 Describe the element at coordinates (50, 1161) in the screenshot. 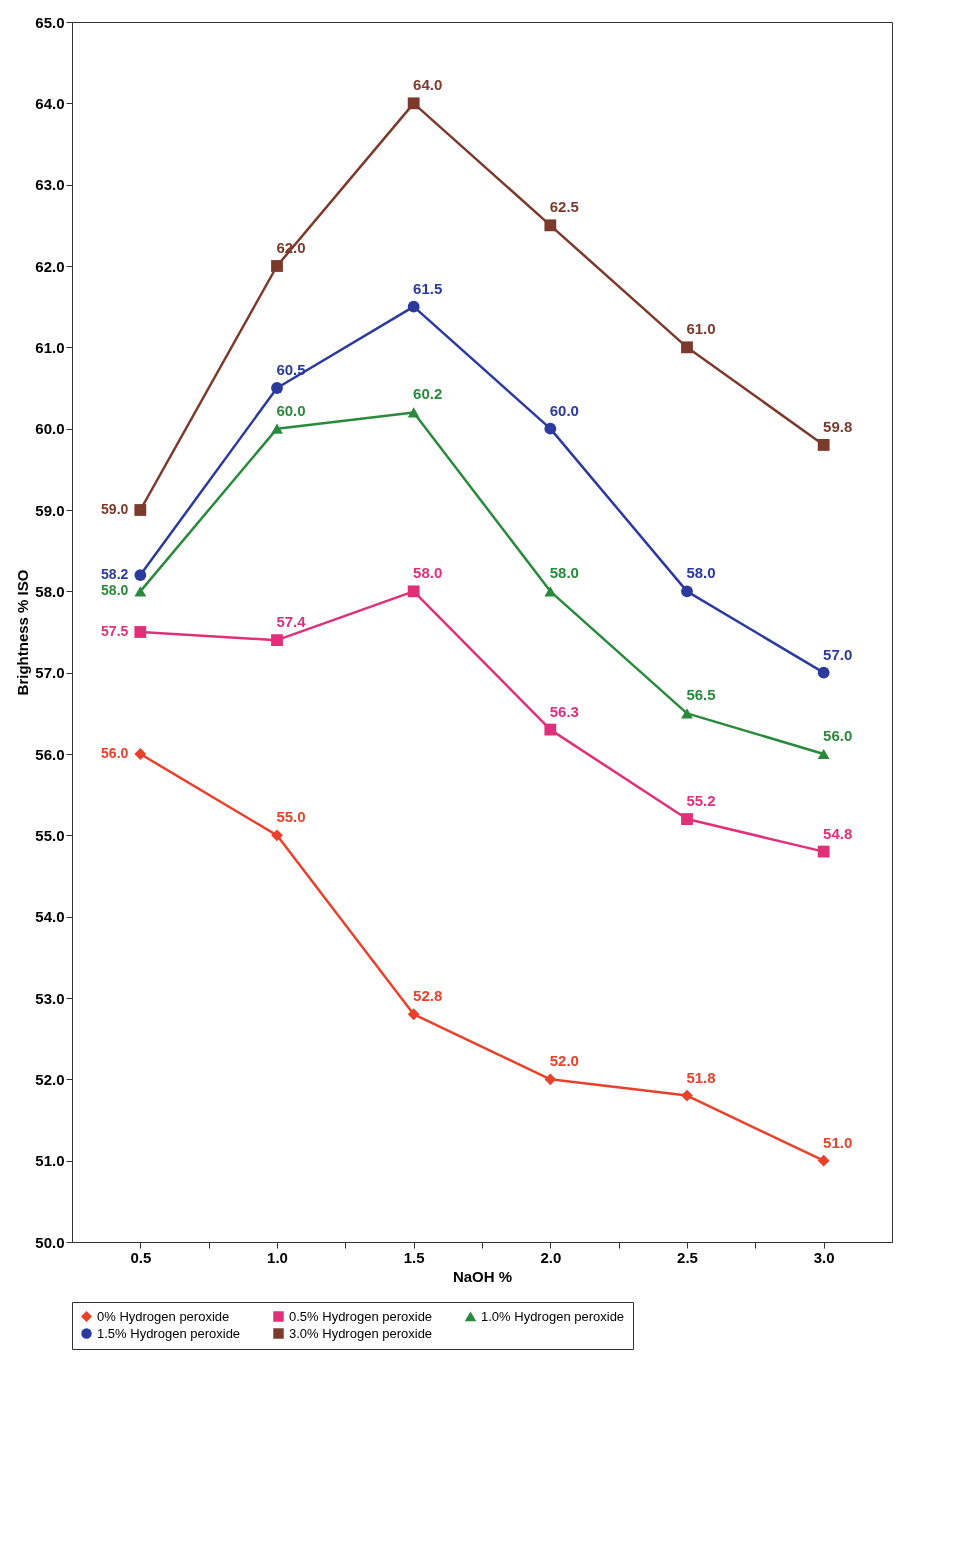

I see `y-tick-label: 51.0` at that location.